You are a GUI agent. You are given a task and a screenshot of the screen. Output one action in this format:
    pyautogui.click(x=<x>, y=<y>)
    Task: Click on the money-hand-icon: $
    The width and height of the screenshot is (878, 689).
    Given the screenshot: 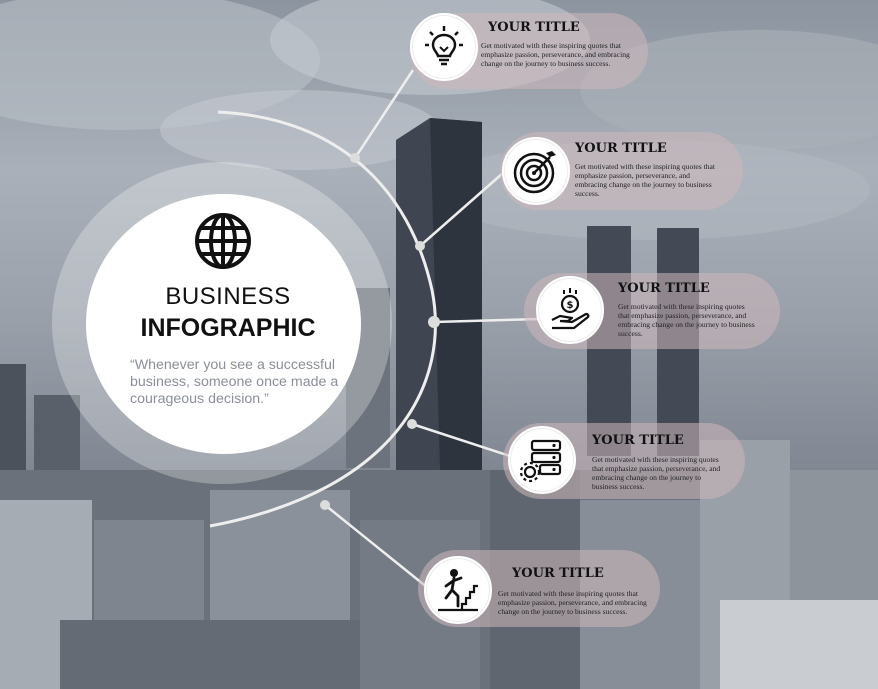 What is the action you would take?
    pyautogui.click(x=570, y=309)
    